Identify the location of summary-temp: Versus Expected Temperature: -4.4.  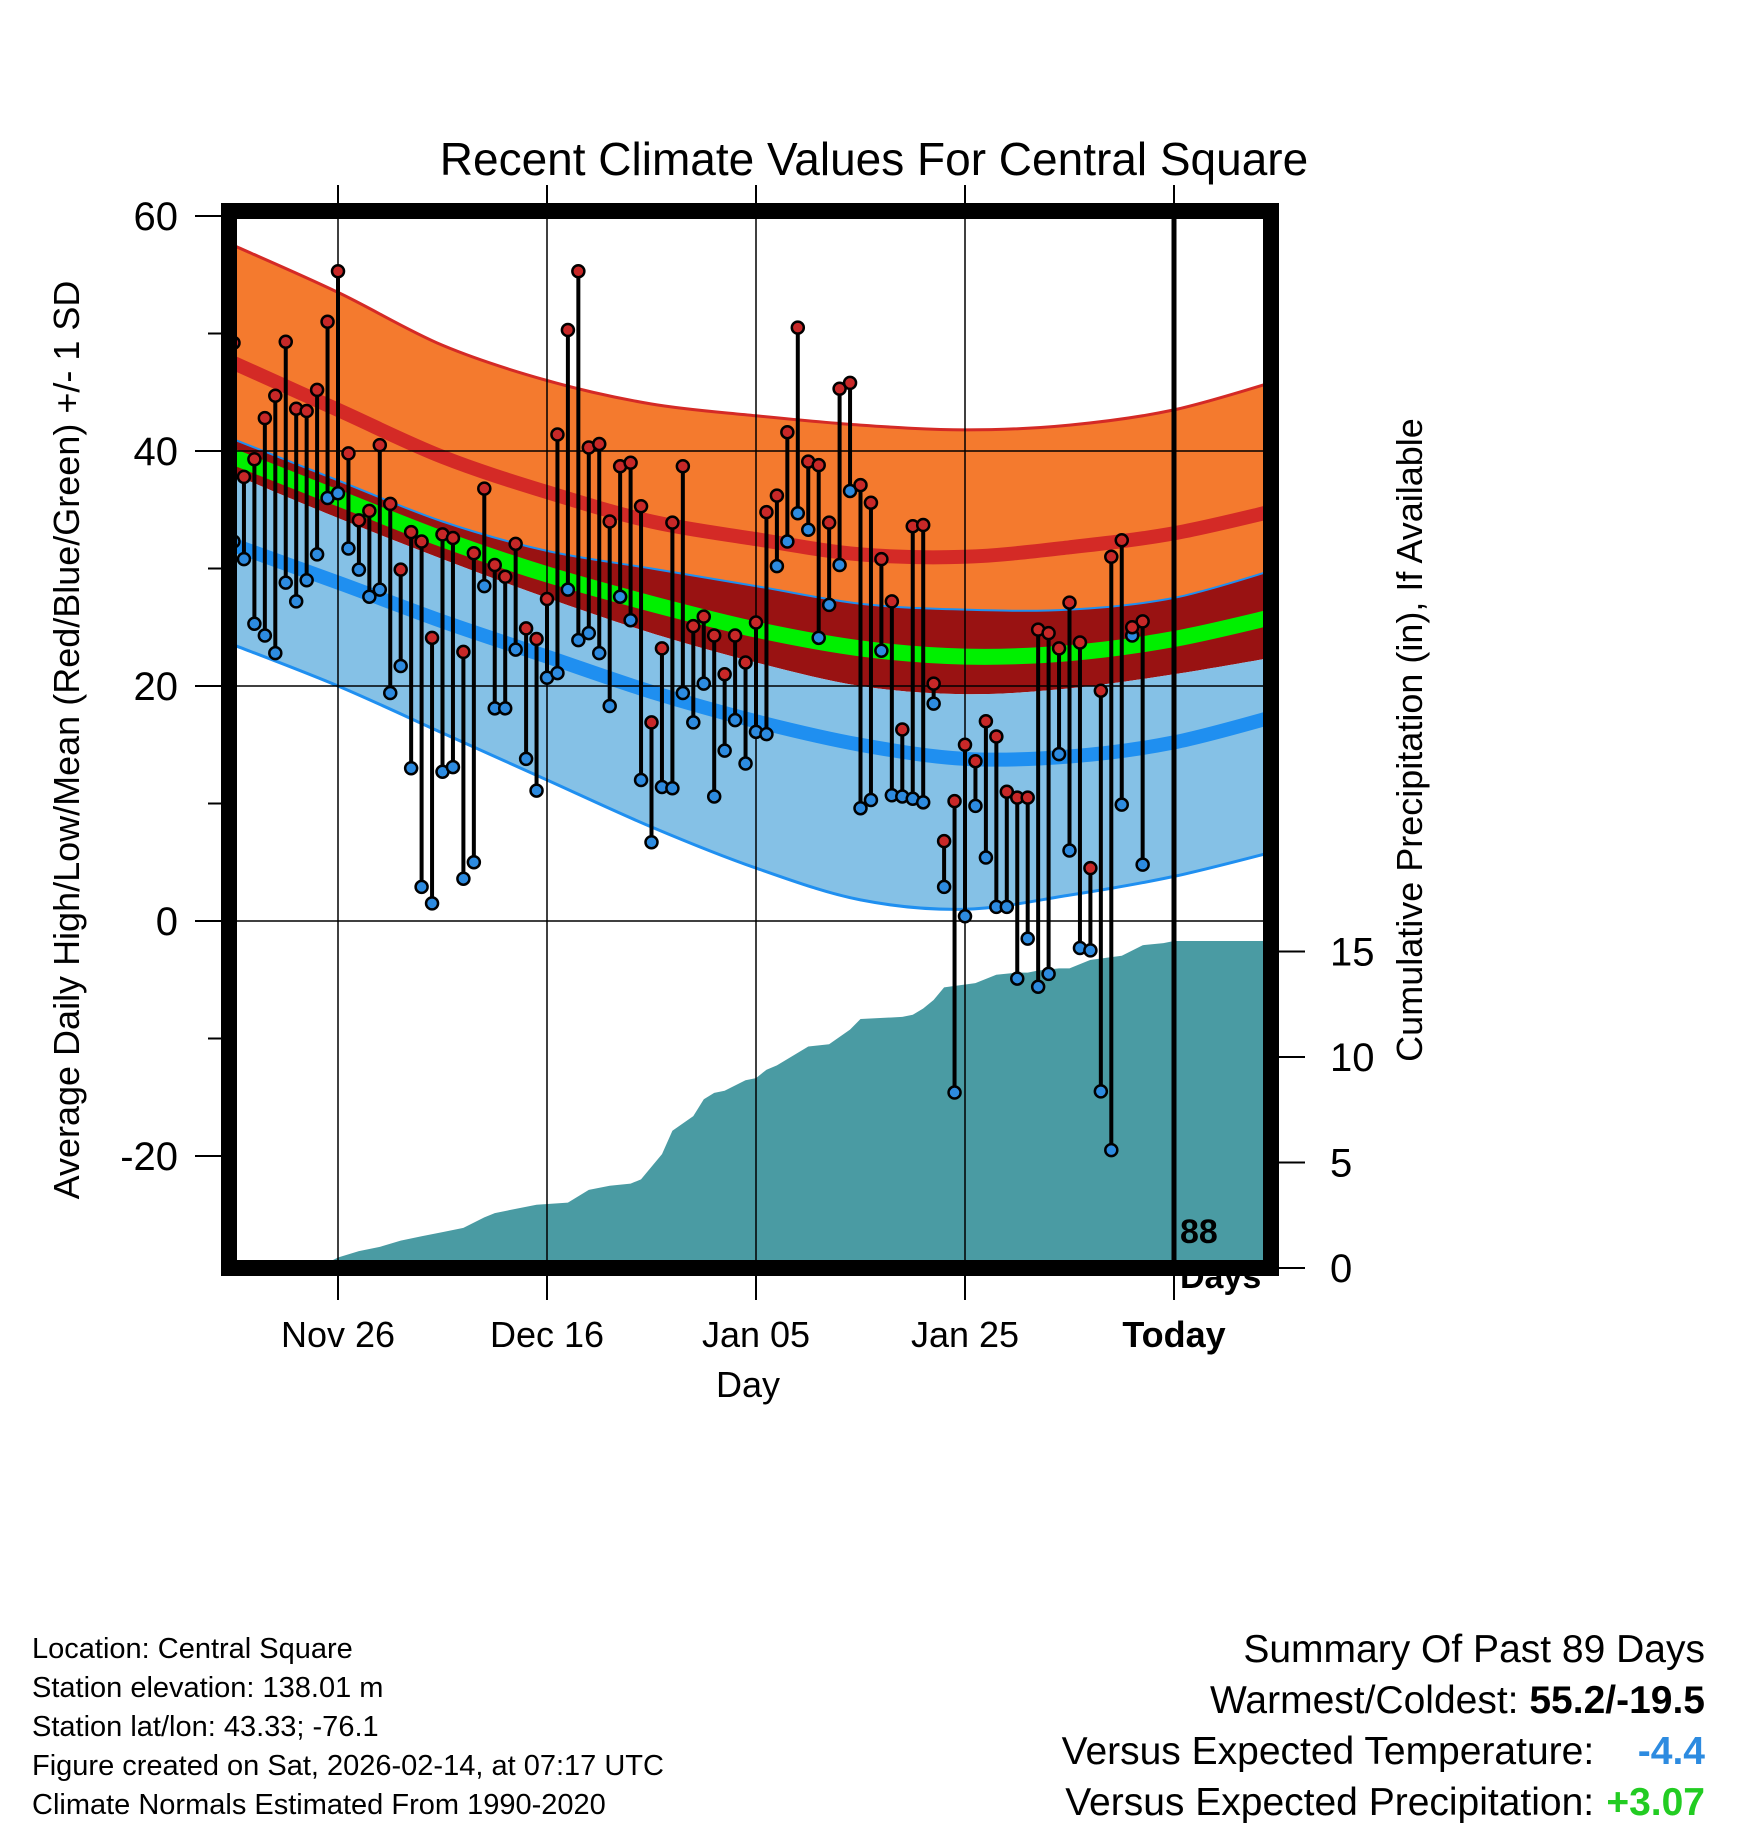
(1205, 1751).